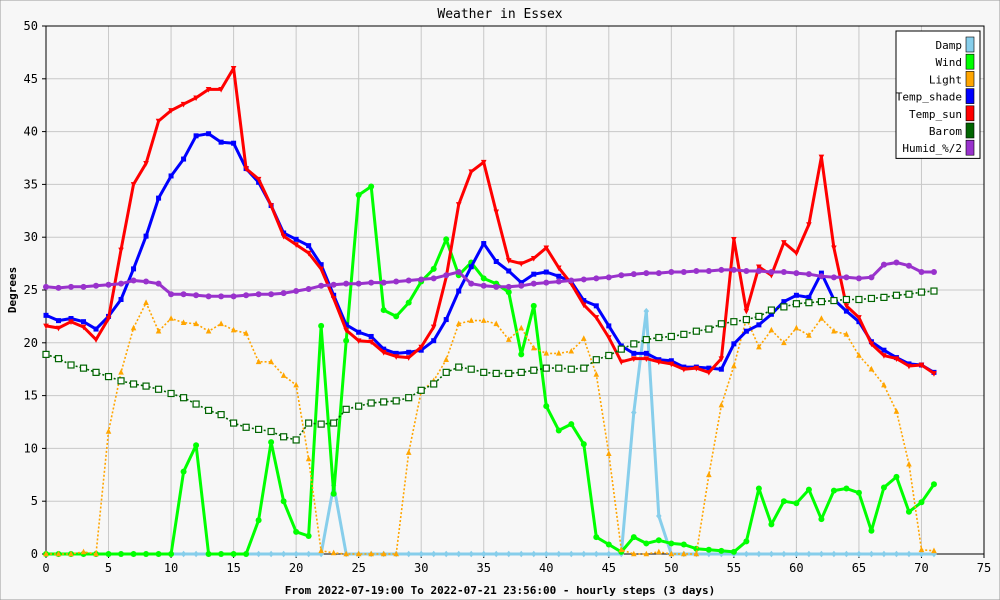 This screenshot has width=1000, height=600. I want to click on legend-label-barom: Barom, so click(945, 131).